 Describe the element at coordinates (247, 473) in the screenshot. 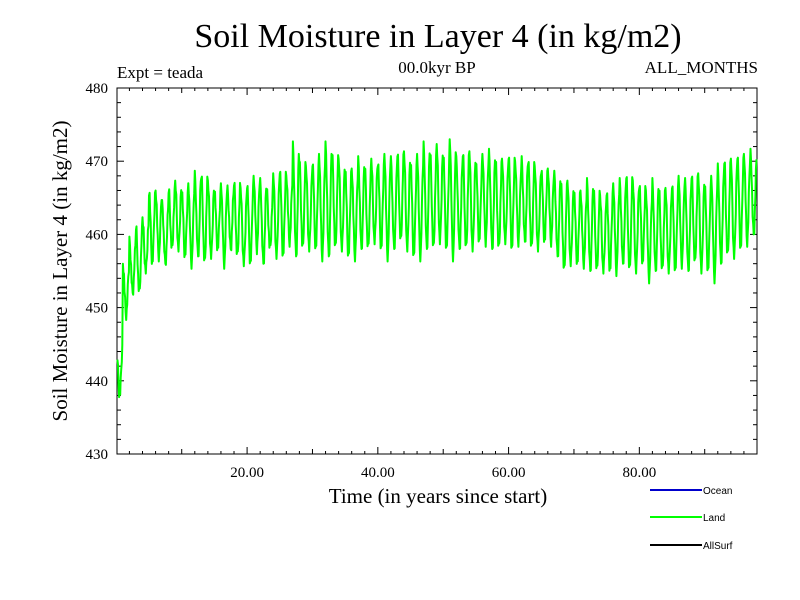

I see `x-tick-label: 20.00` at that location.